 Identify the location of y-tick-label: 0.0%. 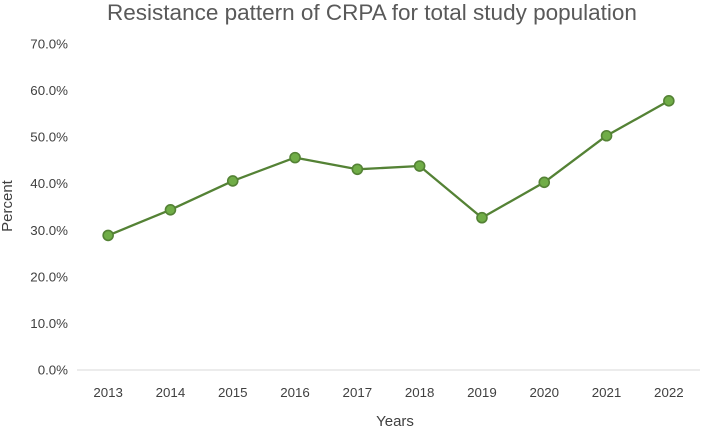
(53, 370).